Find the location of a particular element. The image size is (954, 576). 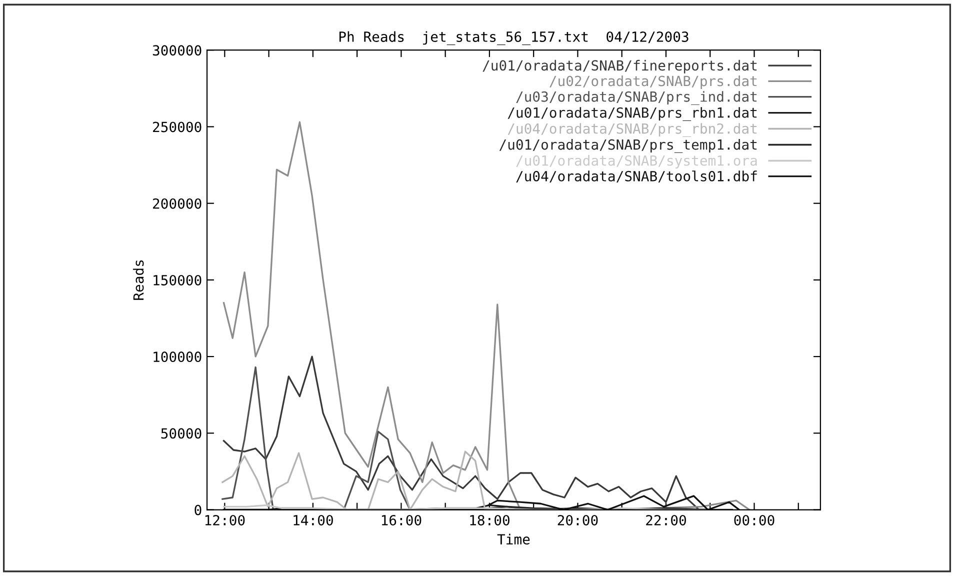

y-tick-label: 0 is located at coordinates (198, 510).